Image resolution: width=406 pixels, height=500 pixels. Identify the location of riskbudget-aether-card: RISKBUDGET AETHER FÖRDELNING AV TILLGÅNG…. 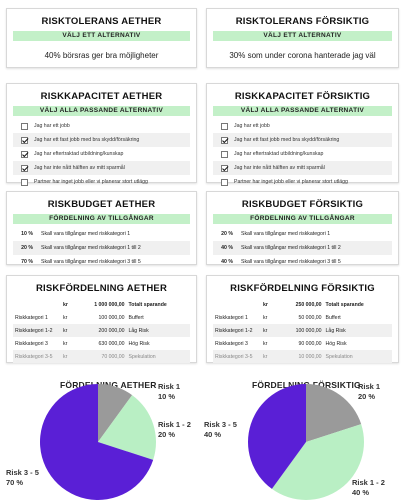
(101, 228).